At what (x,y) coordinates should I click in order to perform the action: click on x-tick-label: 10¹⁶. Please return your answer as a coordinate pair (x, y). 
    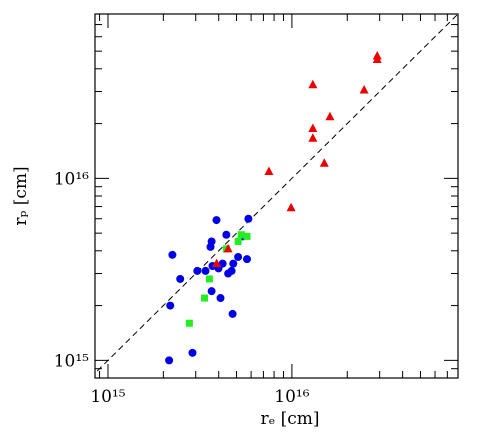
    Looking at the image, I should click on (291, 397).